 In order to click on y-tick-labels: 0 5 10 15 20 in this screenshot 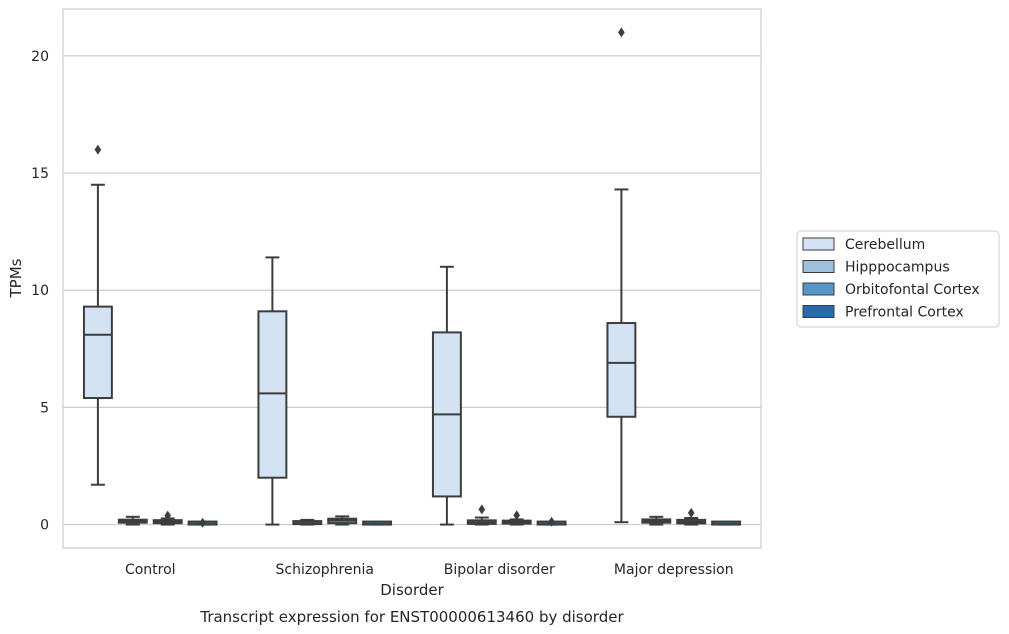, I will do `click(40, 291)`.